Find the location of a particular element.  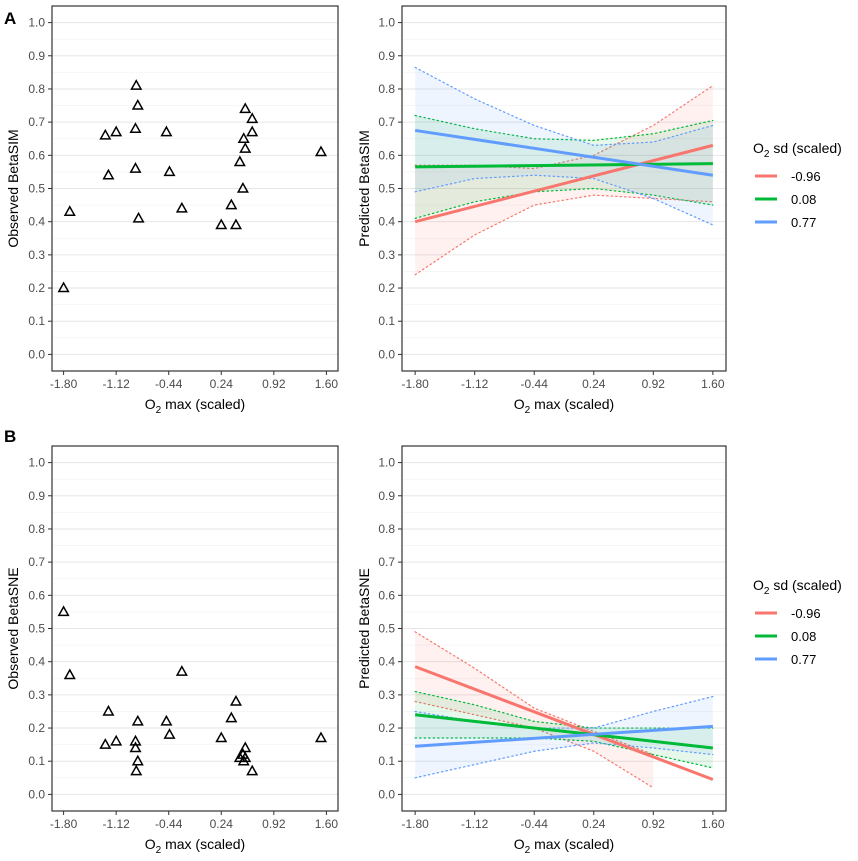

ci-ribbon--0.96 is located at coordinates (534, 709).